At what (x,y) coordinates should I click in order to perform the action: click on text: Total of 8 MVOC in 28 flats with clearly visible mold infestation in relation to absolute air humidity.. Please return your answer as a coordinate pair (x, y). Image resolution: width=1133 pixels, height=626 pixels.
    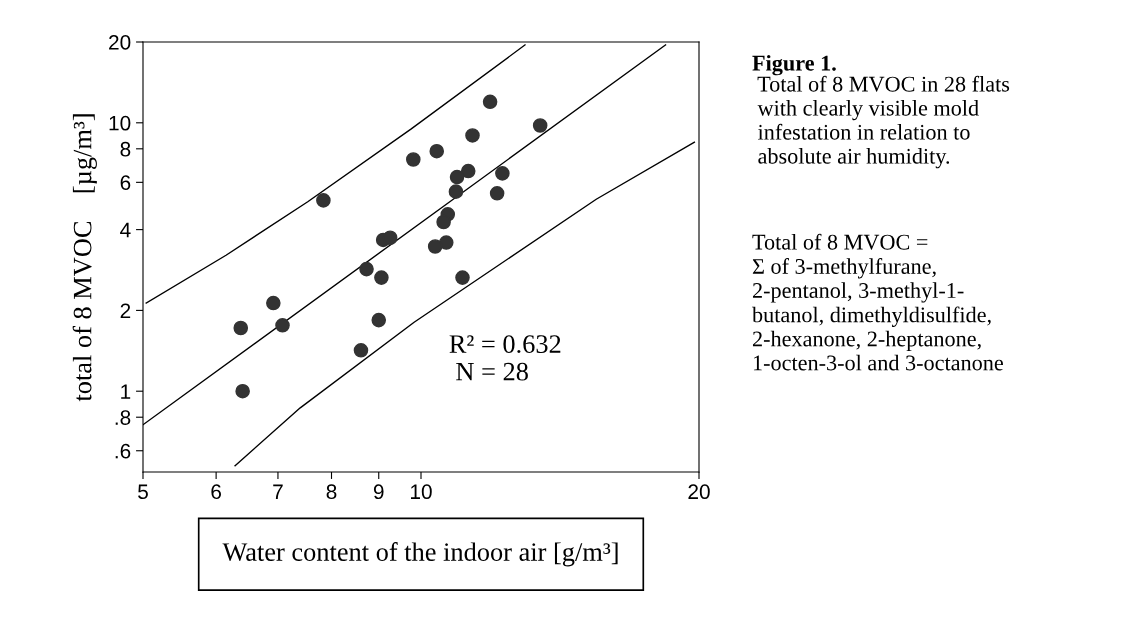
    Looking at the image, I should click on (883, 122).